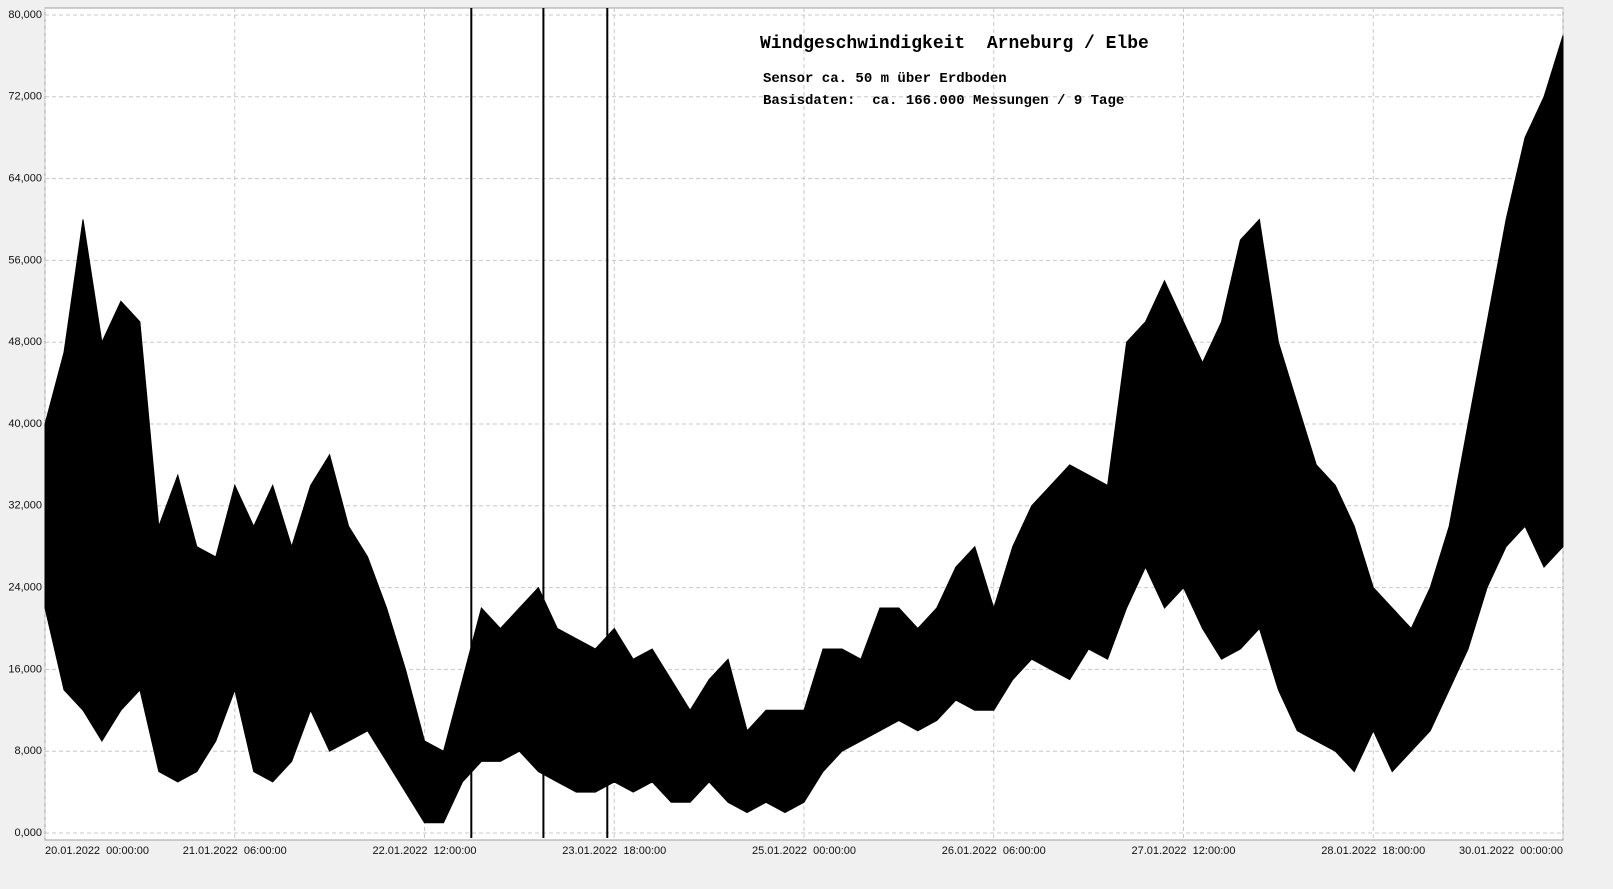 This screenshot has height=889, width=1613. Describe the element at coordinates (425, 851) in the screenshot. I see `x-tick-label: 22.01.2022 12:00:00` at that location.